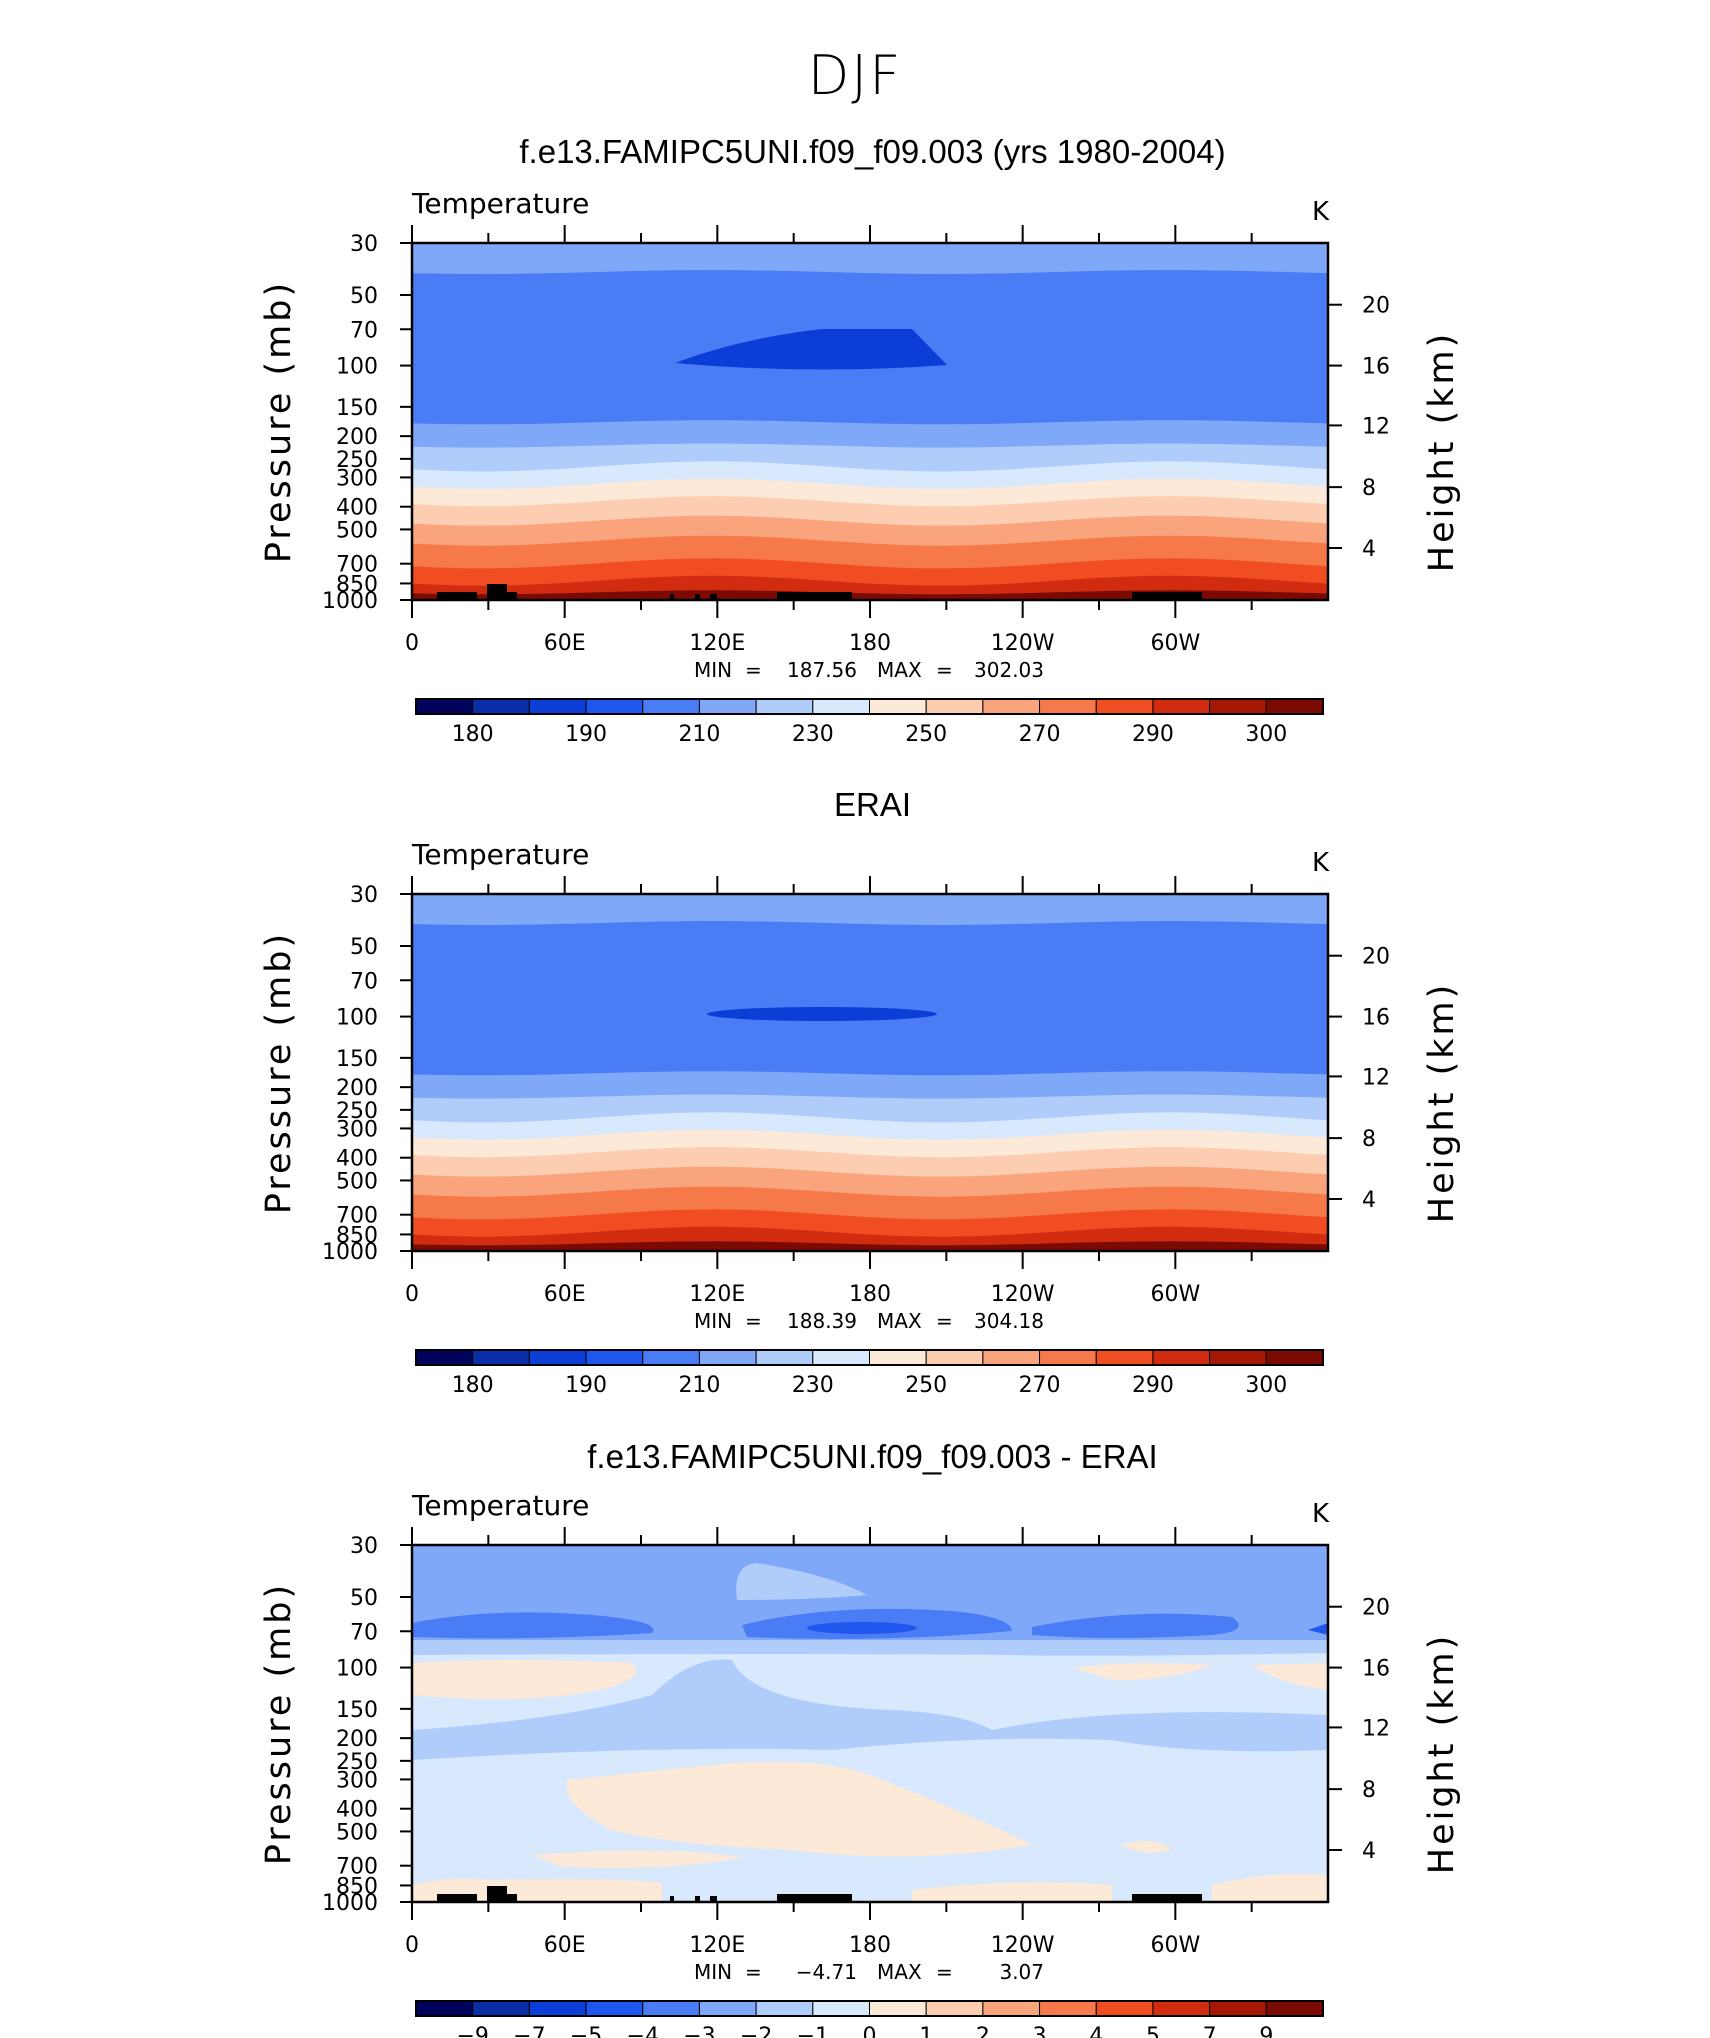  I want to click on panel-3-field, so click(870, 1723).